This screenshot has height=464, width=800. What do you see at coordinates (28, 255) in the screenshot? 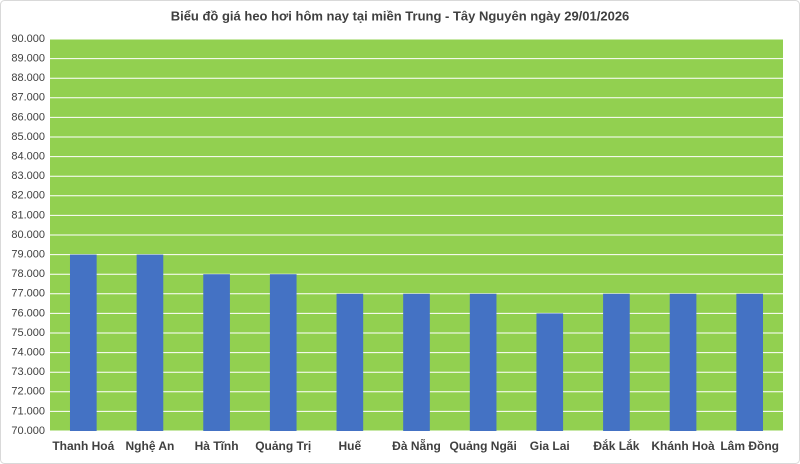
I see `y-tick-label: 79.000` at bounding box center [28, 255].